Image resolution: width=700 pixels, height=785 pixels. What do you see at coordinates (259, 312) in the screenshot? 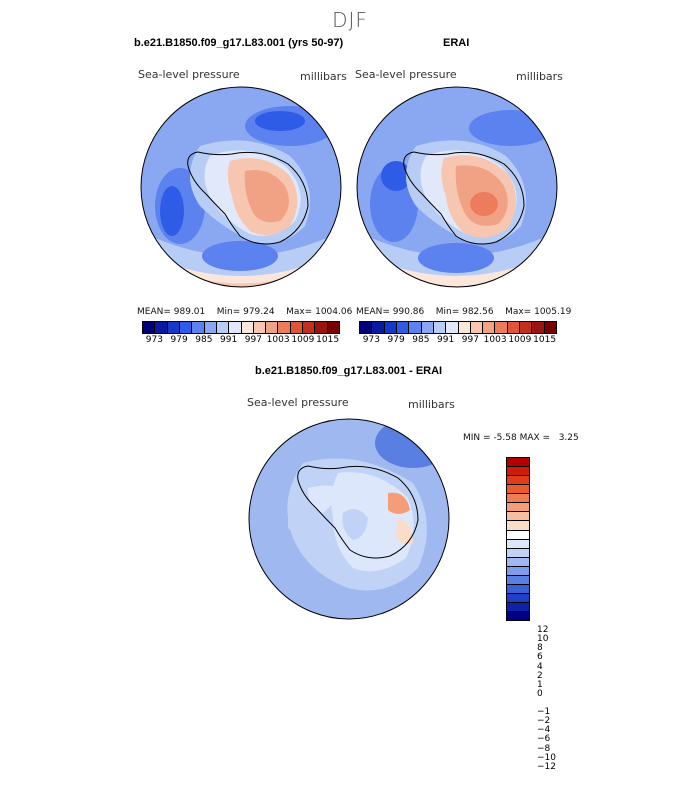
I see `model-min-value: 979.24` at bounding box center [259, 312].